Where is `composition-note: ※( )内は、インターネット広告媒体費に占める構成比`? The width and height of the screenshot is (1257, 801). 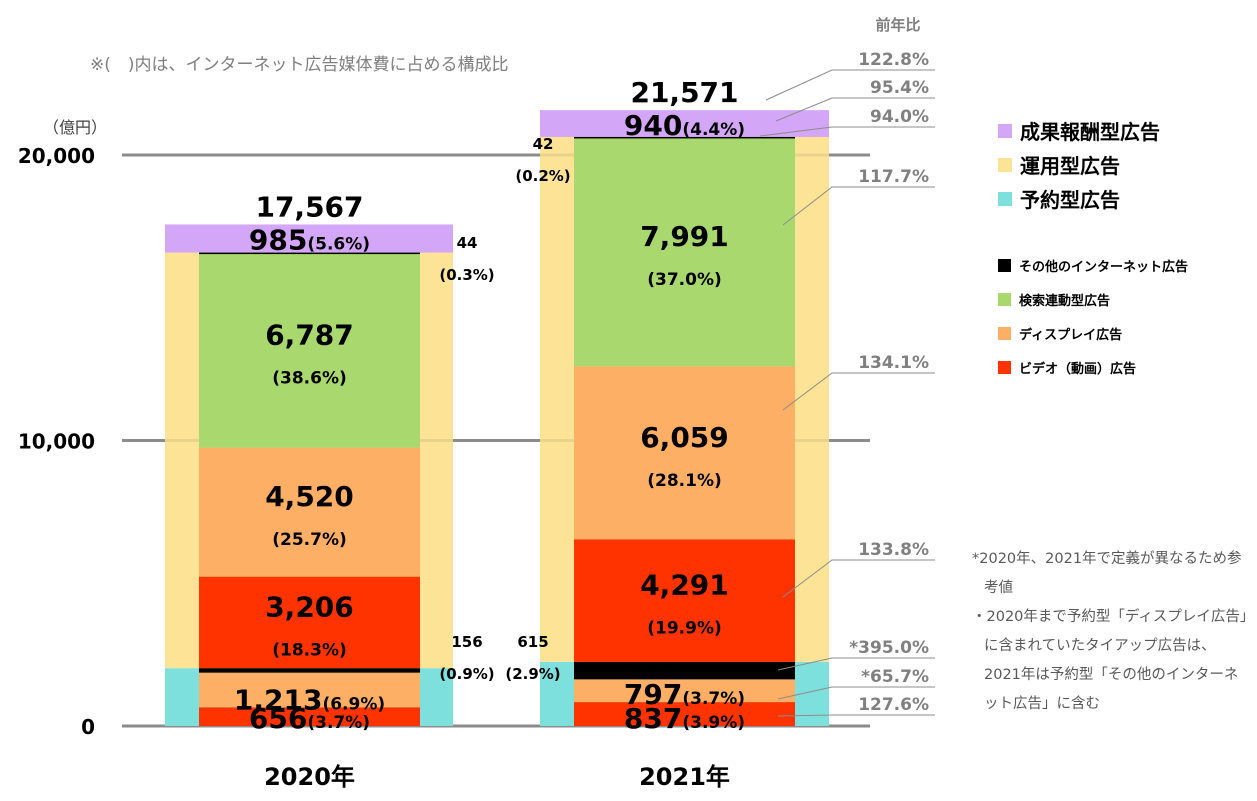 composition-note: ※( )内は、インターネット広告媒体費に占める構成比 is located at coordinates (299, 65).